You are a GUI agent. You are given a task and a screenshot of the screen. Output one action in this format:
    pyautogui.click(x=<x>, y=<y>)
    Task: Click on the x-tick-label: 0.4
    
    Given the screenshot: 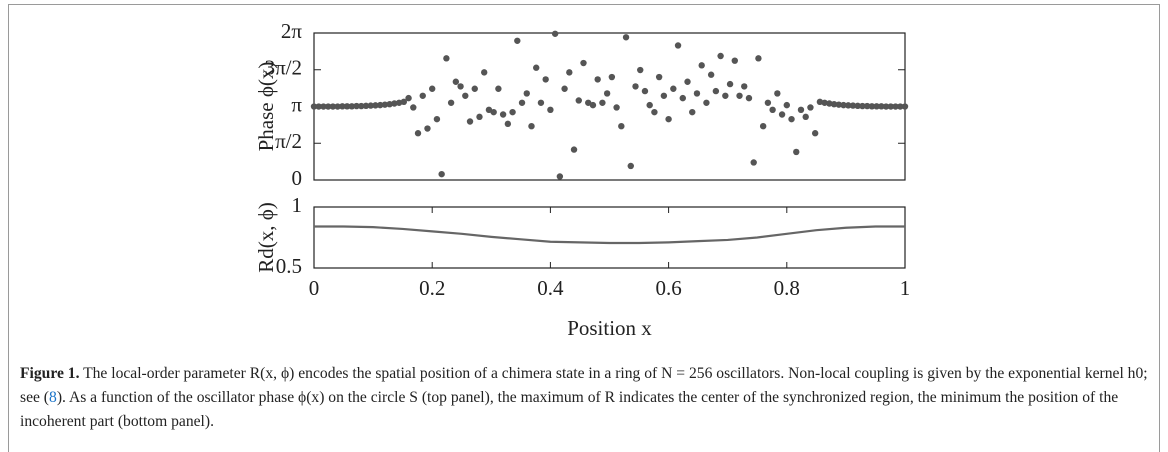 What is the action you would take?
    pyautogui.click(x=550, y=288)
    